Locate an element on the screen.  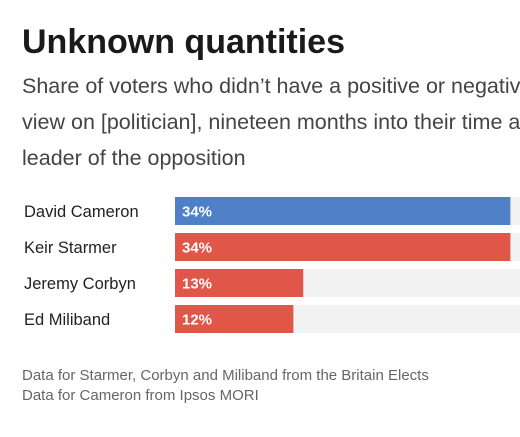
value-label: 12% is located at coordinates (197, 320).